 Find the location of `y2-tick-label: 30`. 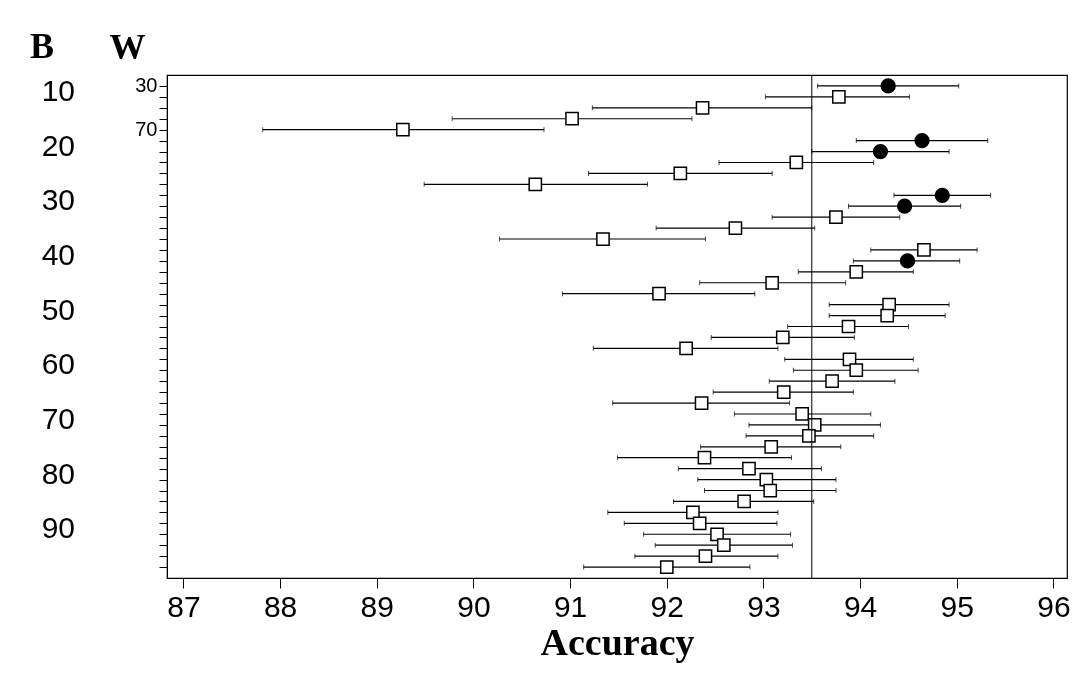

y2-tick-label: 30 is located at coordinates (58, 200).